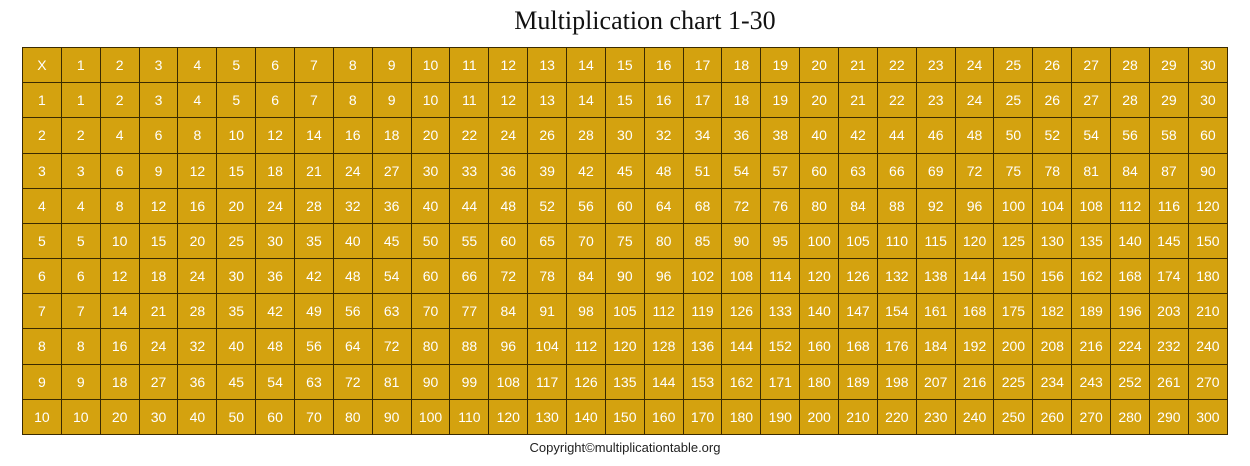 This screenshot has height=466, width=1250. What do you see at coordinates (935, 241) in the screenshot?
I see `product-cell: 115` at bounding box center [935, 241].